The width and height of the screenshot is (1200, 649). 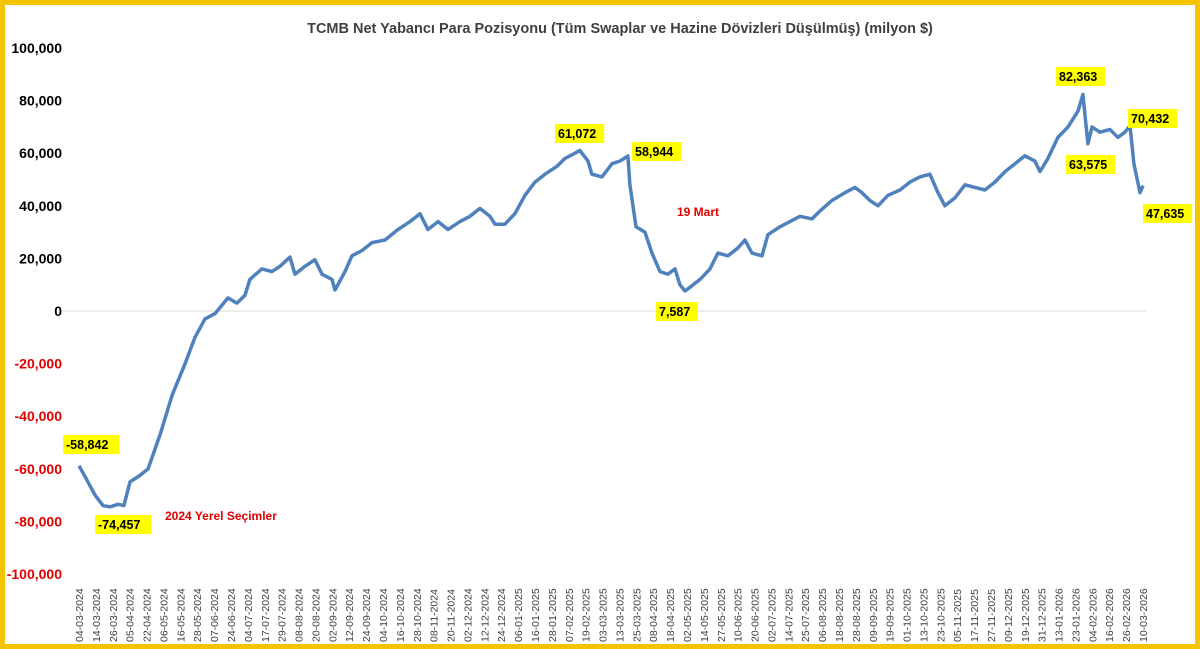 What do you see at coordinates (688, 615) in the screenshot?
I see `x-tick-label: 02-05-2025` at bounding box center [688, 615].